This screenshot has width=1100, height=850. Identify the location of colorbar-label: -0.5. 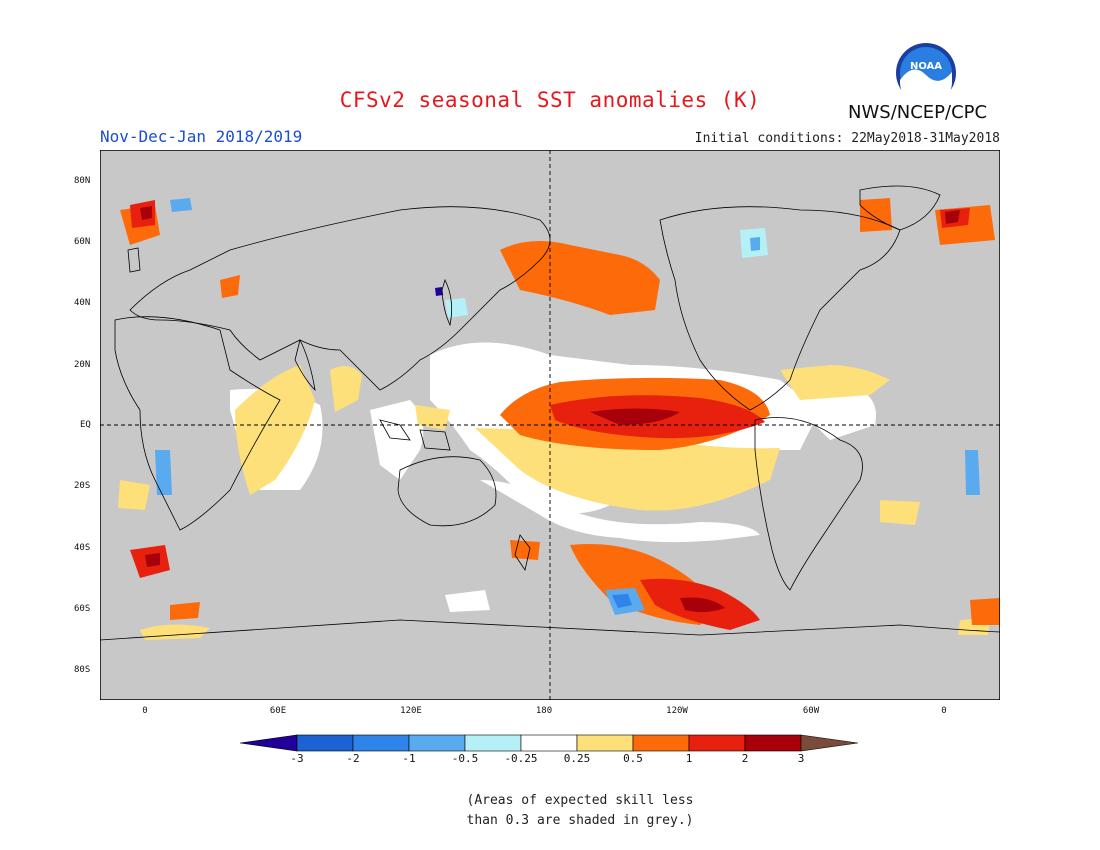
(465, 758).